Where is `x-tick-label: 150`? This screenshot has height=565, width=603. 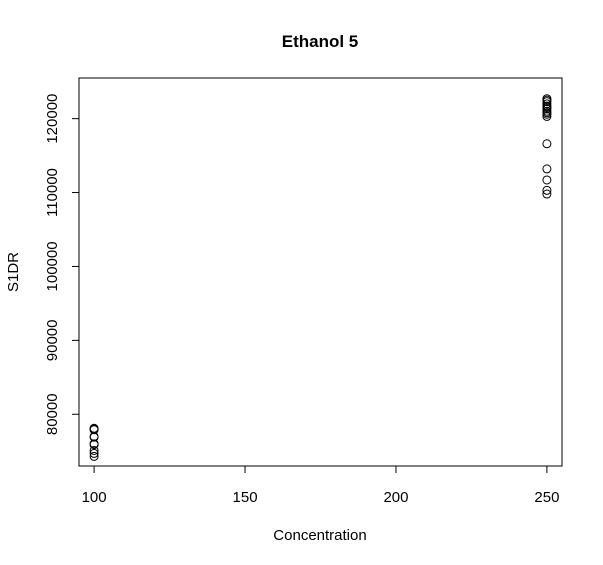
x-tick-label: 150 is located at coordinates (245, 497).